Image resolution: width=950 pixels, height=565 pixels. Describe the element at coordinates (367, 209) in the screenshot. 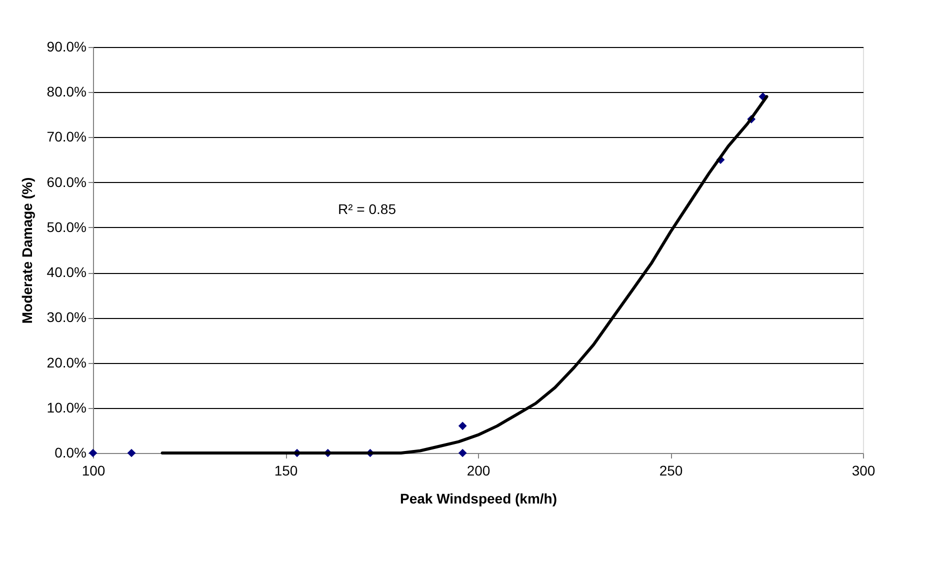

I see `annotation: R² = 0.85` at that location.